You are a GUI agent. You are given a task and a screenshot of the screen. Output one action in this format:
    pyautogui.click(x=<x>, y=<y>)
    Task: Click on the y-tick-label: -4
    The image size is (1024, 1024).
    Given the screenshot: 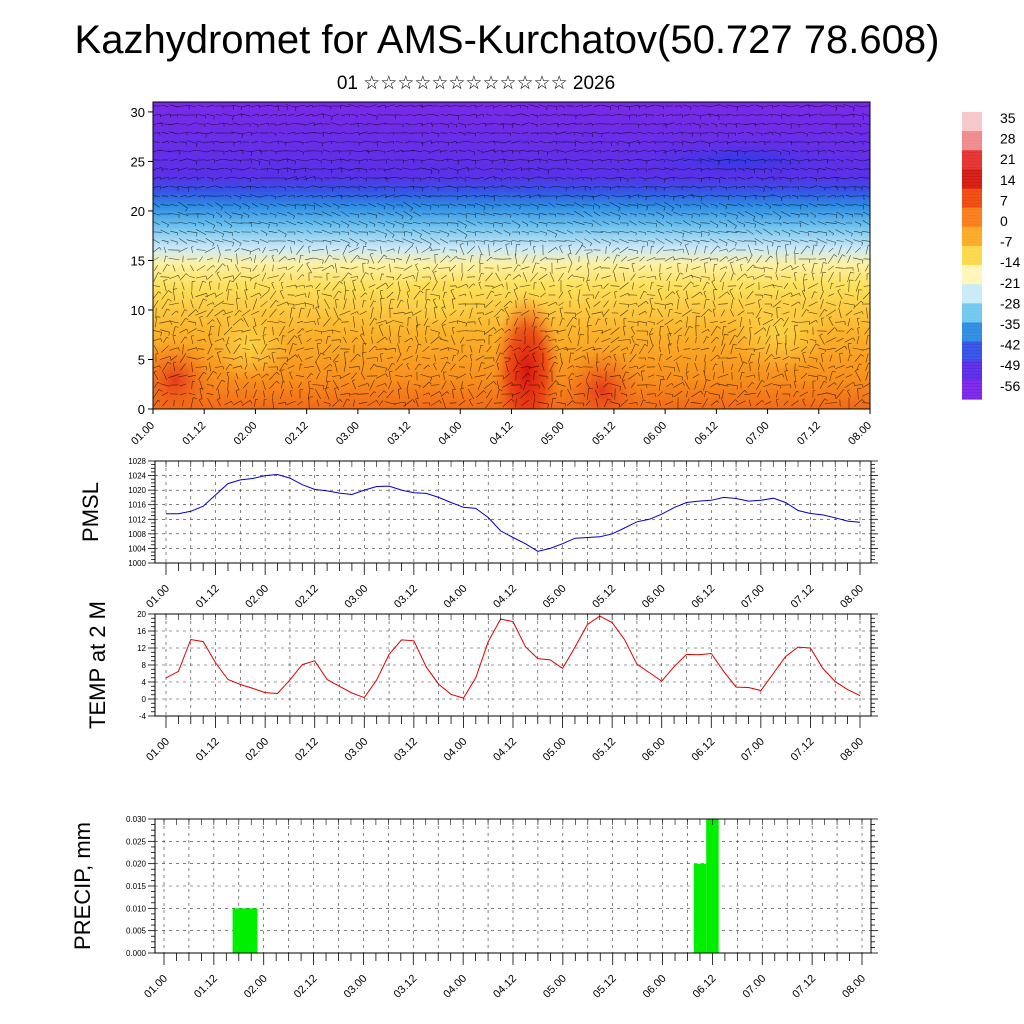 What is the action you would take?
    pyautogui.click(x=143, y=716)
    